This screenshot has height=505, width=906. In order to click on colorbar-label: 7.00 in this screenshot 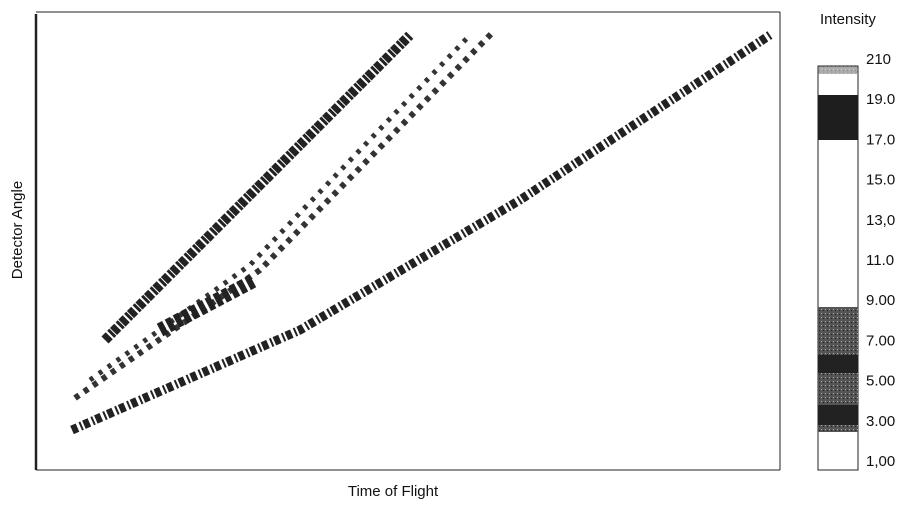, I will do `click(880, 340)`.